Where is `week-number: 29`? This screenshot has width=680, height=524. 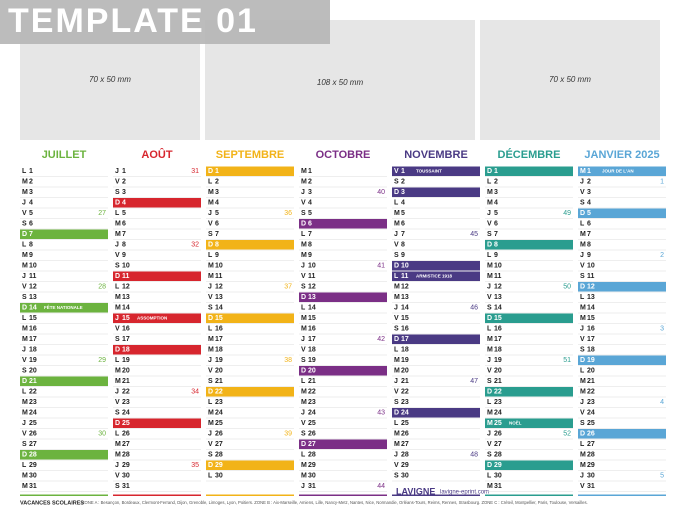 week-number: 29 is located at coordinates (102, 360).